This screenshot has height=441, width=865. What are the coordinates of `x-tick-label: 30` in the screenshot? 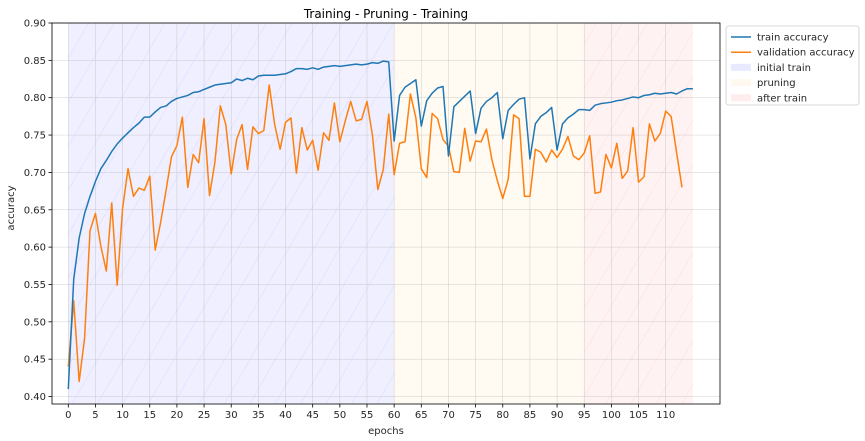 It's located at (231, 415).